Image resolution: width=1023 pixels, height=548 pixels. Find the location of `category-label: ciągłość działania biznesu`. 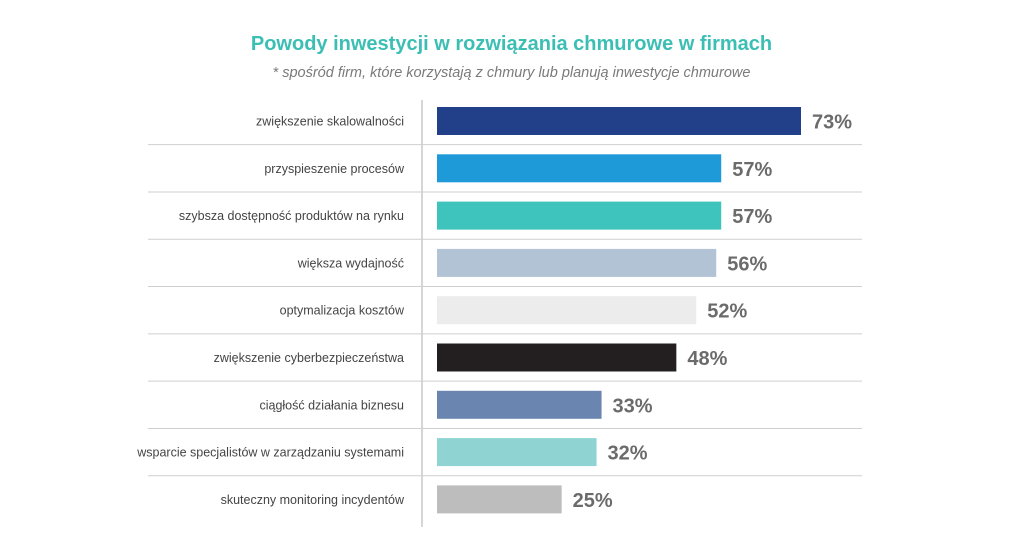

category-label: ciągłość działania biznesu is located at coordinates (331, 405).